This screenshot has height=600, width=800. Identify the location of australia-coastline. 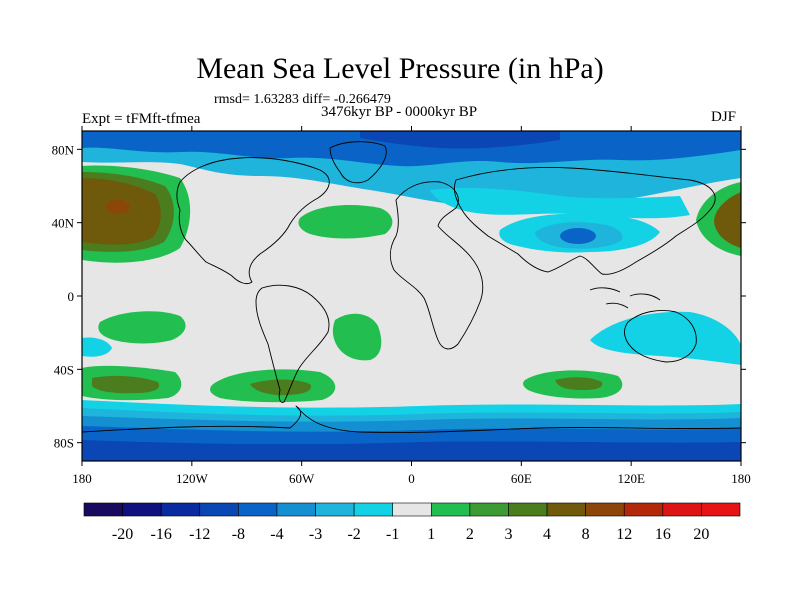
(660, 336).